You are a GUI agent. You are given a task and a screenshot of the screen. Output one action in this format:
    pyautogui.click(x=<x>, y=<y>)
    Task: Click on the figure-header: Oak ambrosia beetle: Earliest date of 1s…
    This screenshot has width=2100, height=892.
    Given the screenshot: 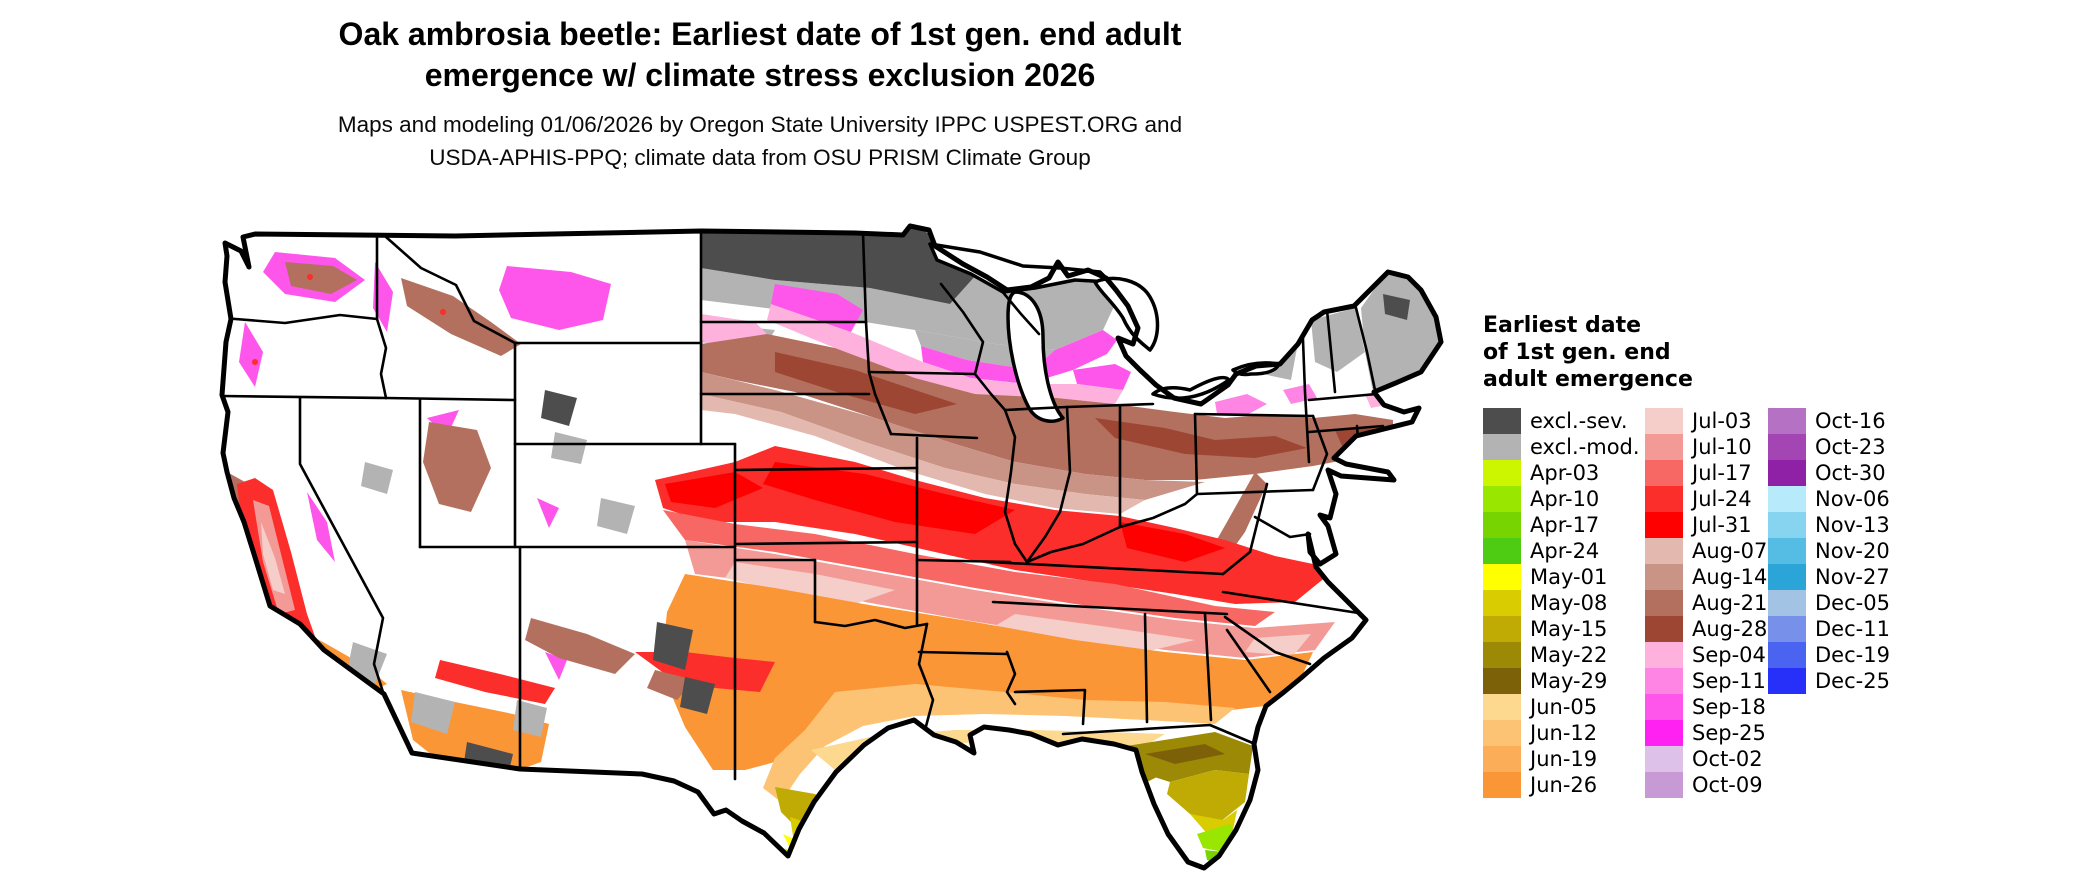 What is the action you would take?
    pyautogui.click(x=760, y=94)
    